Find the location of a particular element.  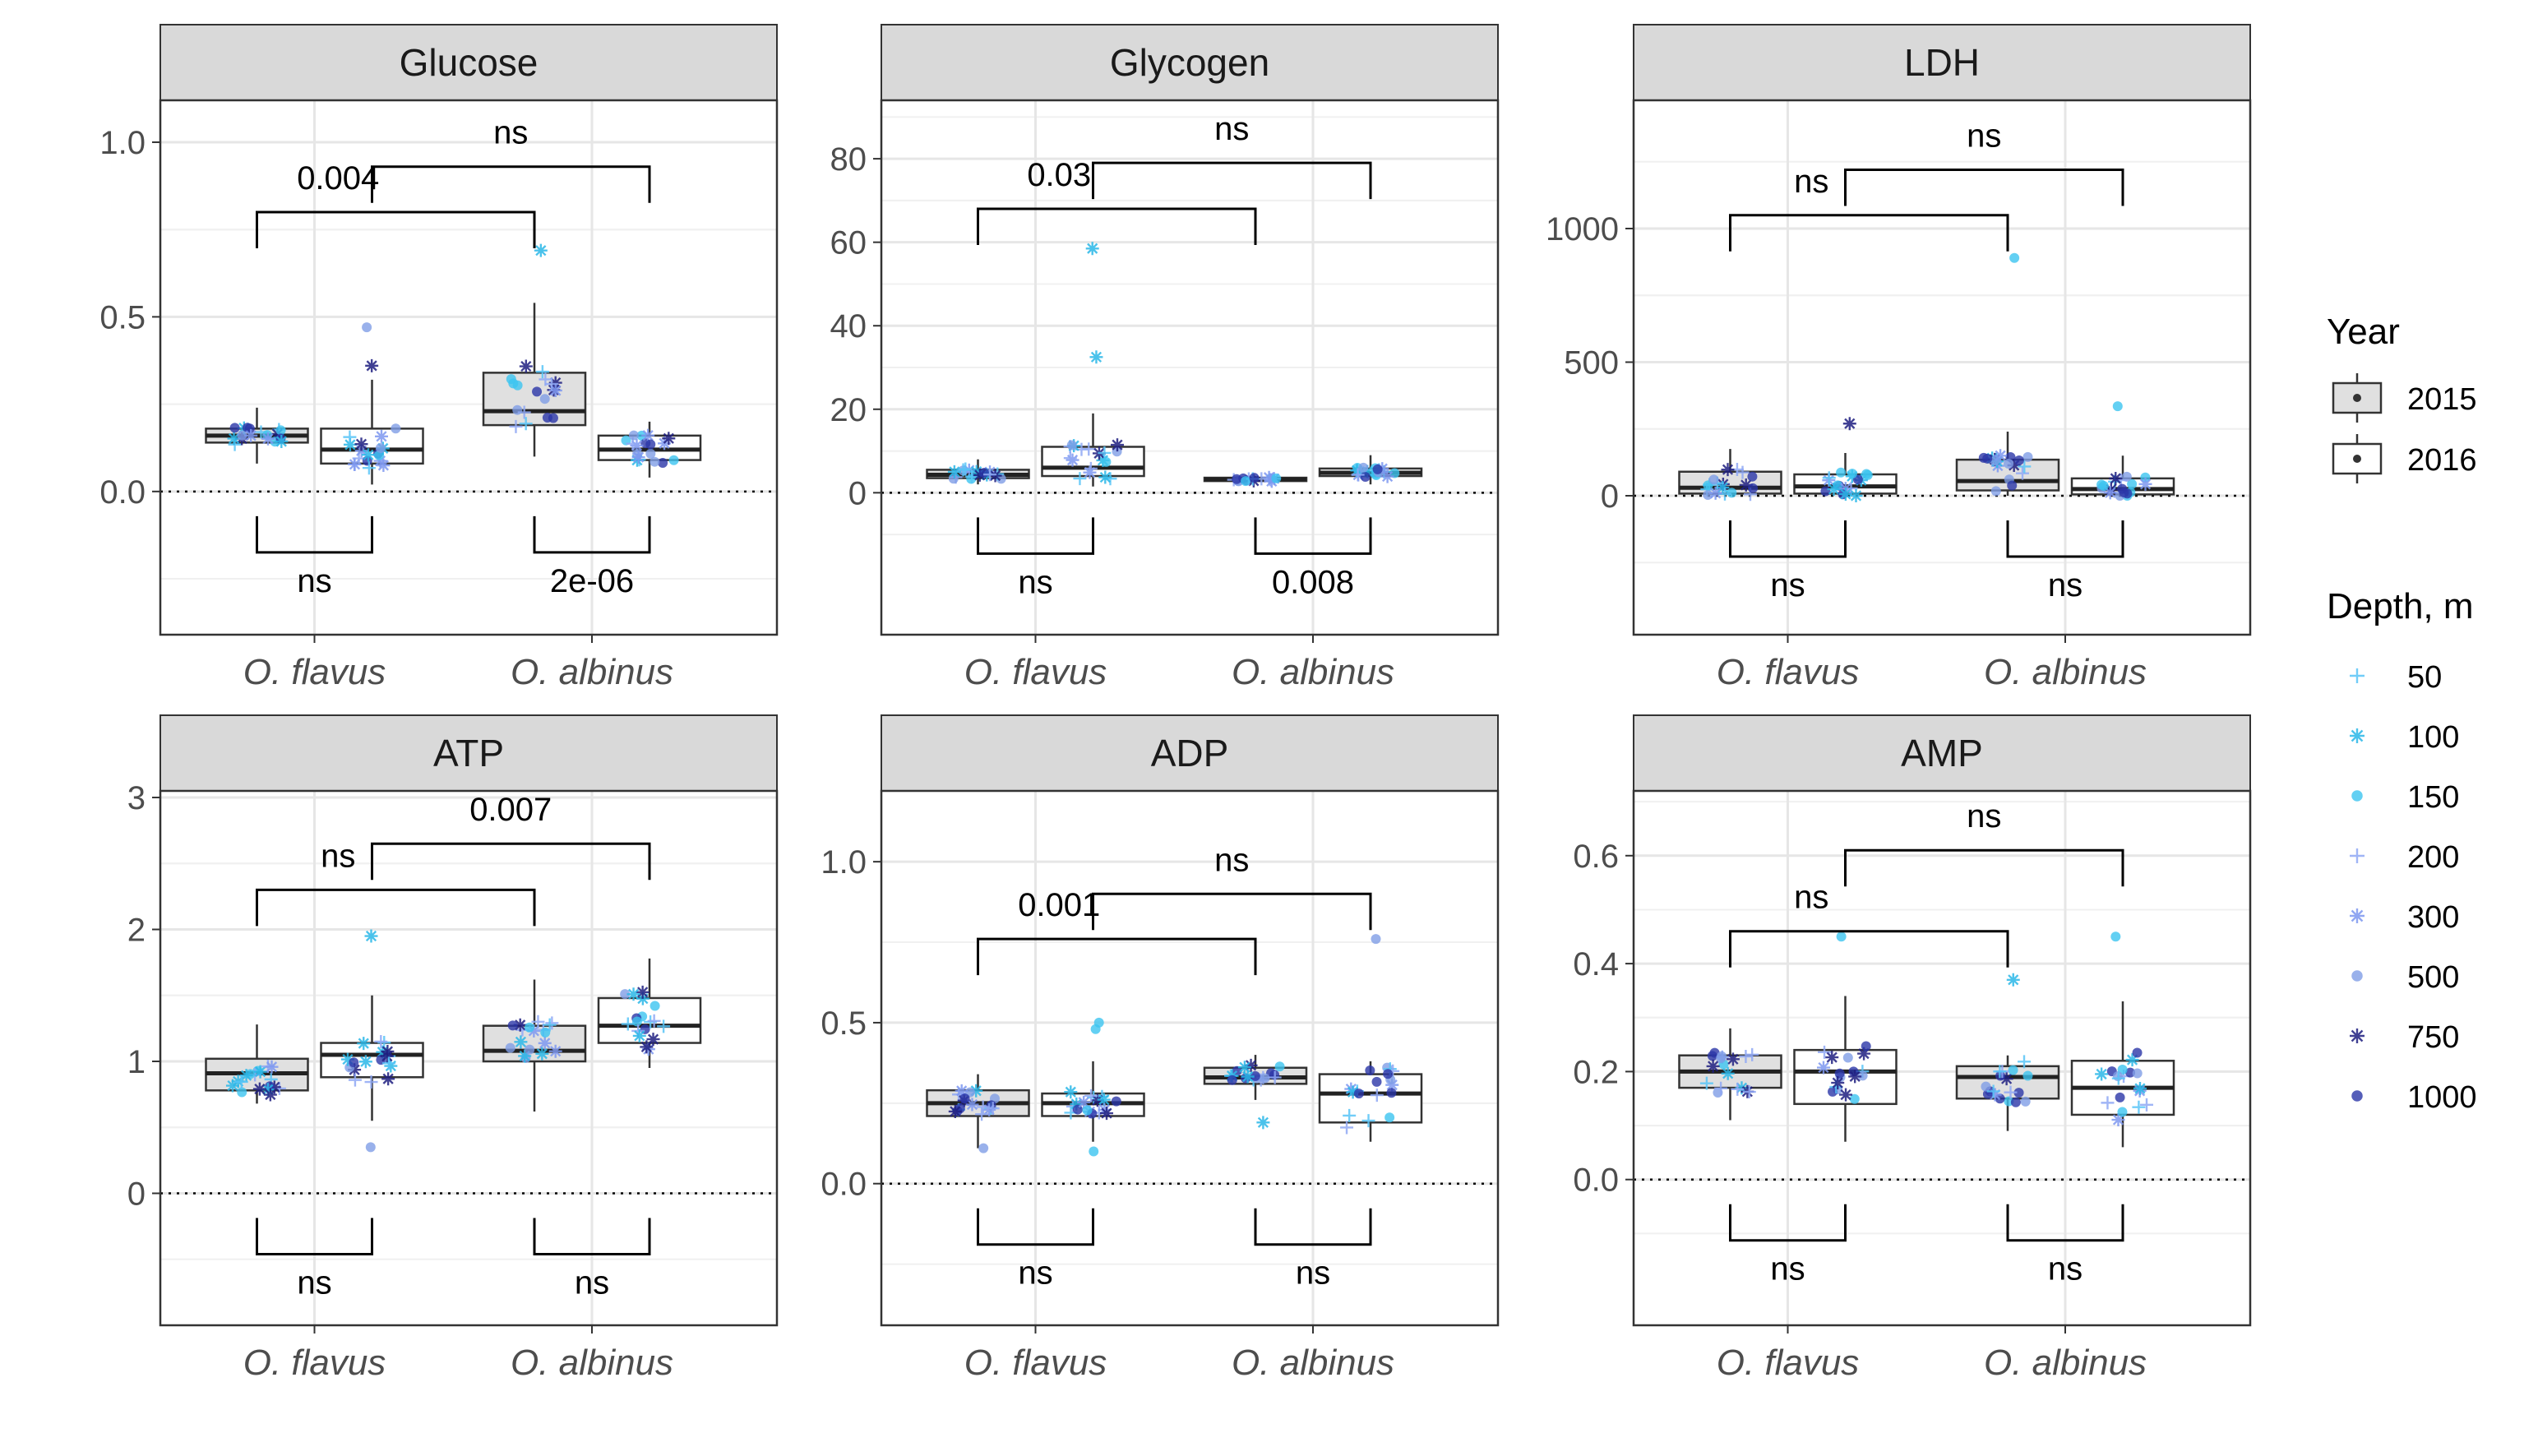

legend-depth-label: 1000 is located at coordinates (2442, 1097).